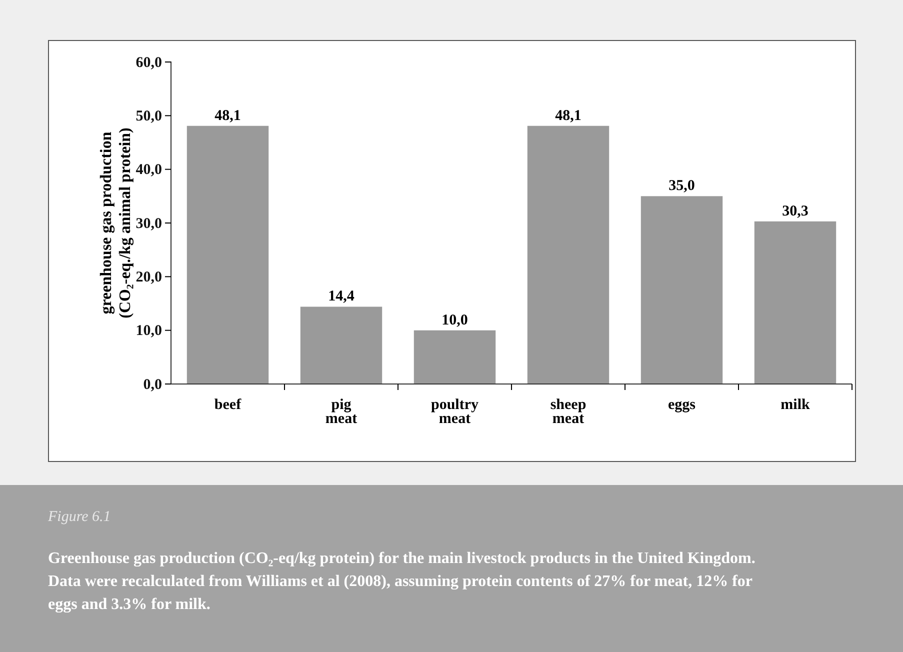  What do you see at coordinates (455, 320) in the screenshot?
I see `data-label: 10,0` at bounding box center [455, 320].